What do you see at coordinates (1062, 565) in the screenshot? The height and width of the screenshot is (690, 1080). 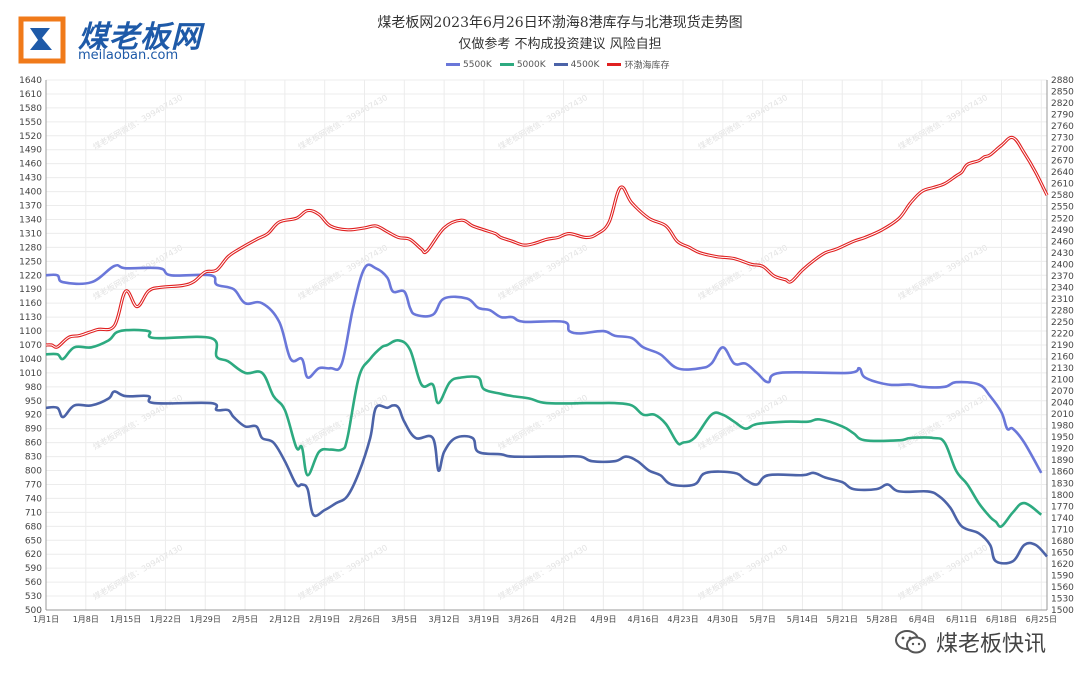 I see `y-right-tick-label: 1620` at bounding box center [1062, 565].